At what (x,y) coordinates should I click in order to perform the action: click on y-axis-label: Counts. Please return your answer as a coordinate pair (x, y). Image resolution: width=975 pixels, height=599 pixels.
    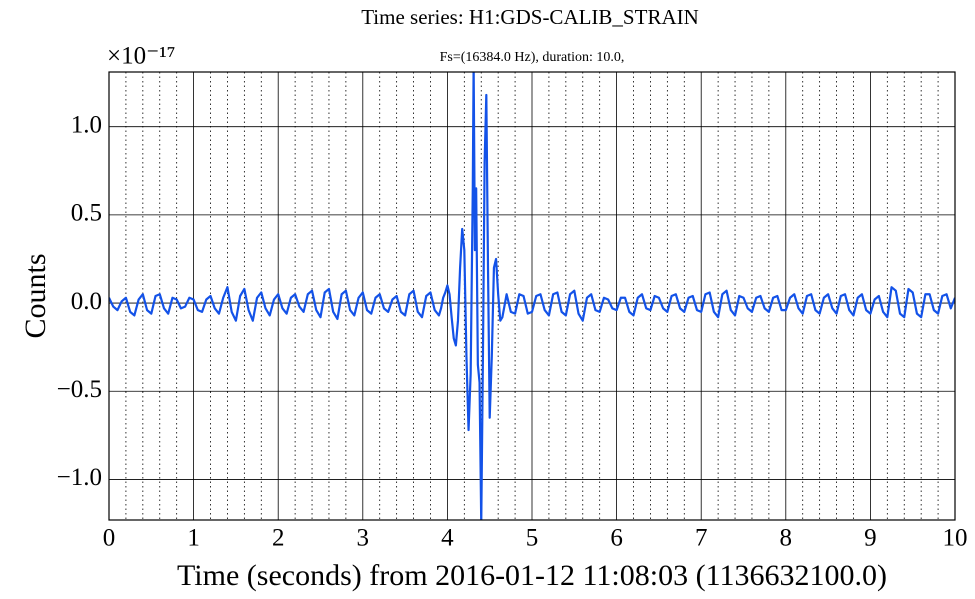
    Looking at the image, I should click on (35, 295).